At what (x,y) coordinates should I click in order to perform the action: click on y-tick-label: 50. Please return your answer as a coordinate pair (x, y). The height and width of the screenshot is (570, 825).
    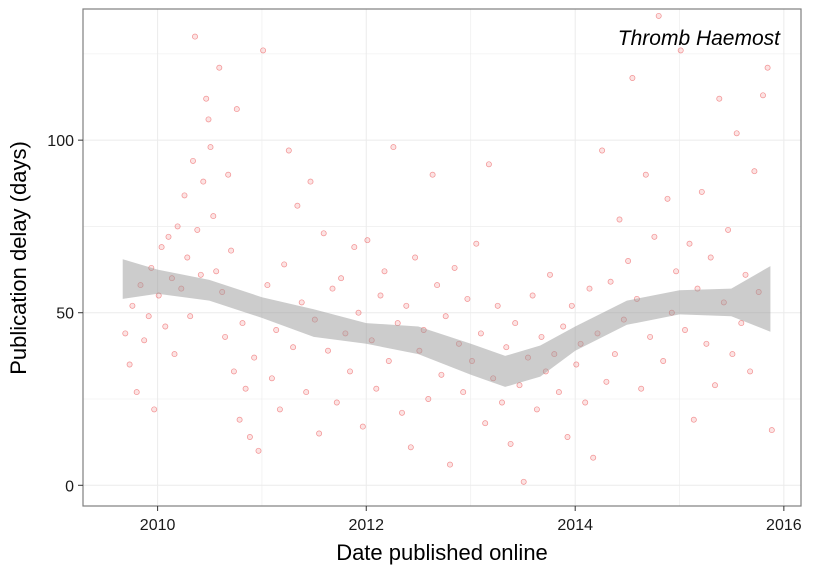
    Looking at the image, I should click on (65, 314).